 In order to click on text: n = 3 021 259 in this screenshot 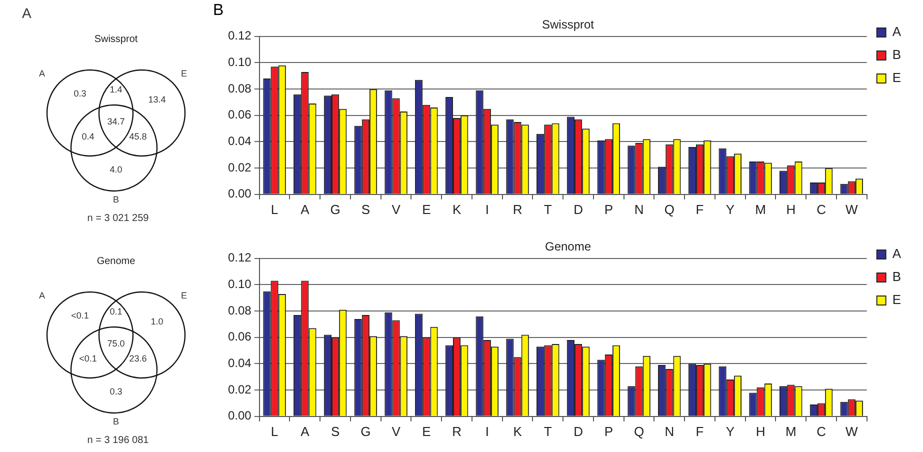, I will do `click(118, 218)`.